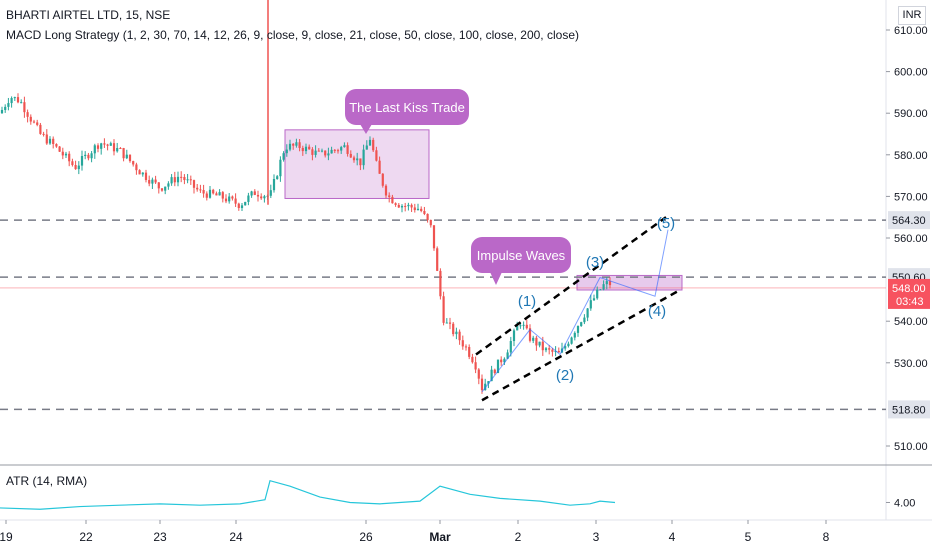 This screenshot has height=550, width=932. What do you see at coordinates (366, 129) in the screenshot?
I see `callout-last-kiss-pointer` at bounding box center [366, 129].